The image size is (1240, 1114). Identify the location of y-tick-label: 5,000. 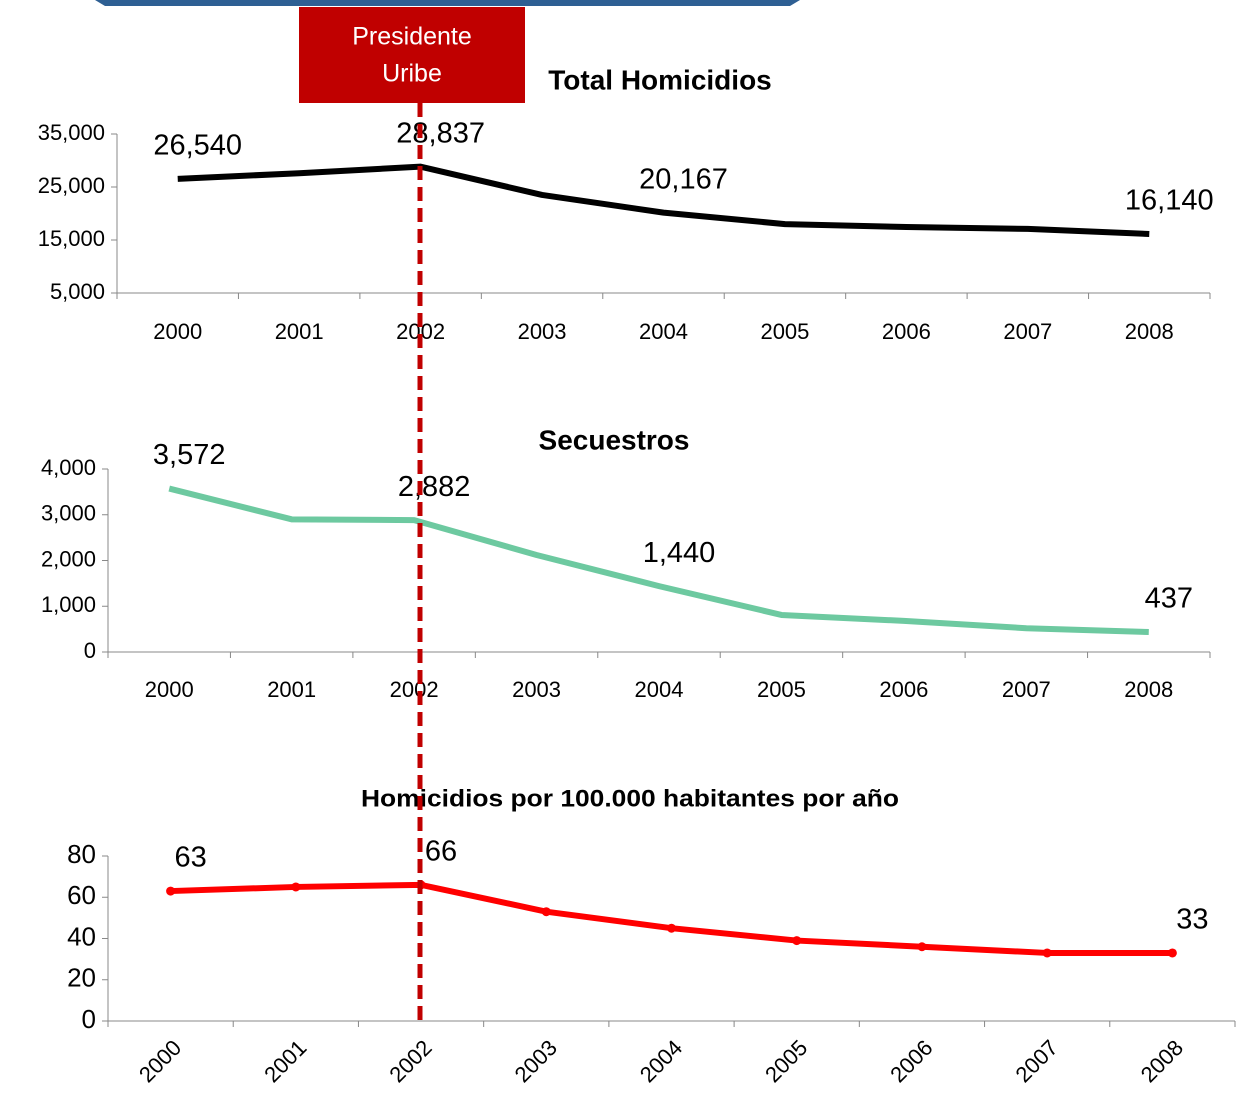
(77, 291).